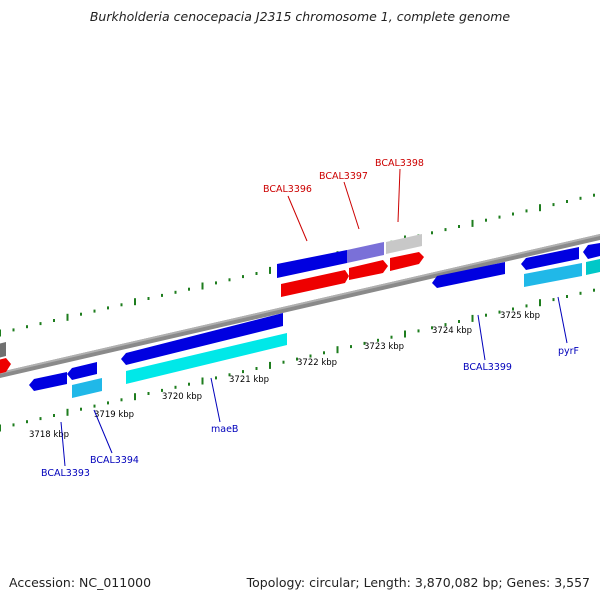  I want to click on gene-arrow-bcal3399, so click(468, 275).